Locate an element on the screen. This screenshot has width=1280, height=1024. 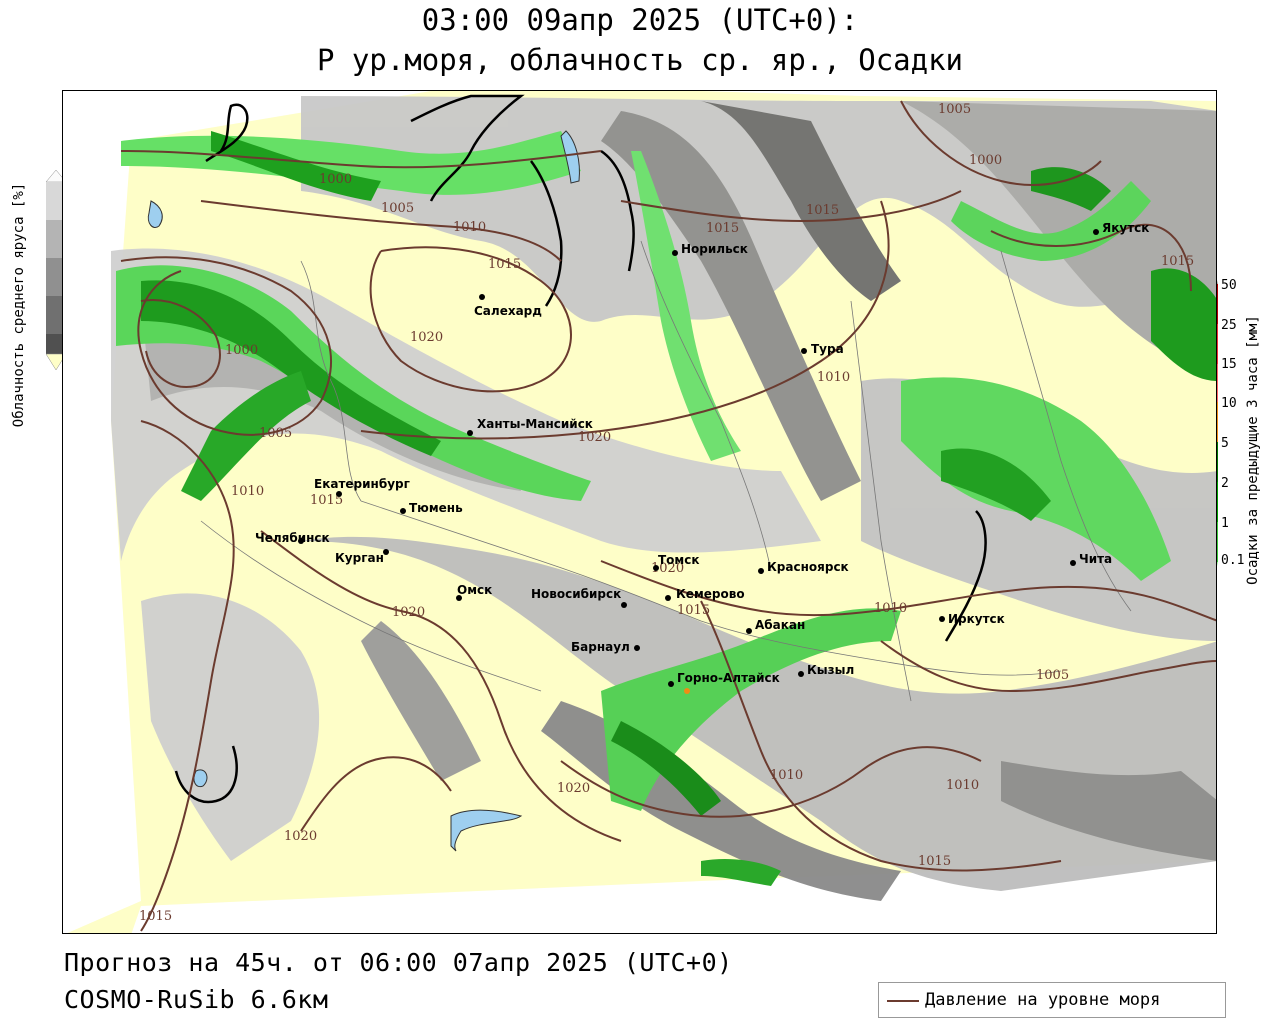
city-label: Омск is located at coordinates (474, 590).